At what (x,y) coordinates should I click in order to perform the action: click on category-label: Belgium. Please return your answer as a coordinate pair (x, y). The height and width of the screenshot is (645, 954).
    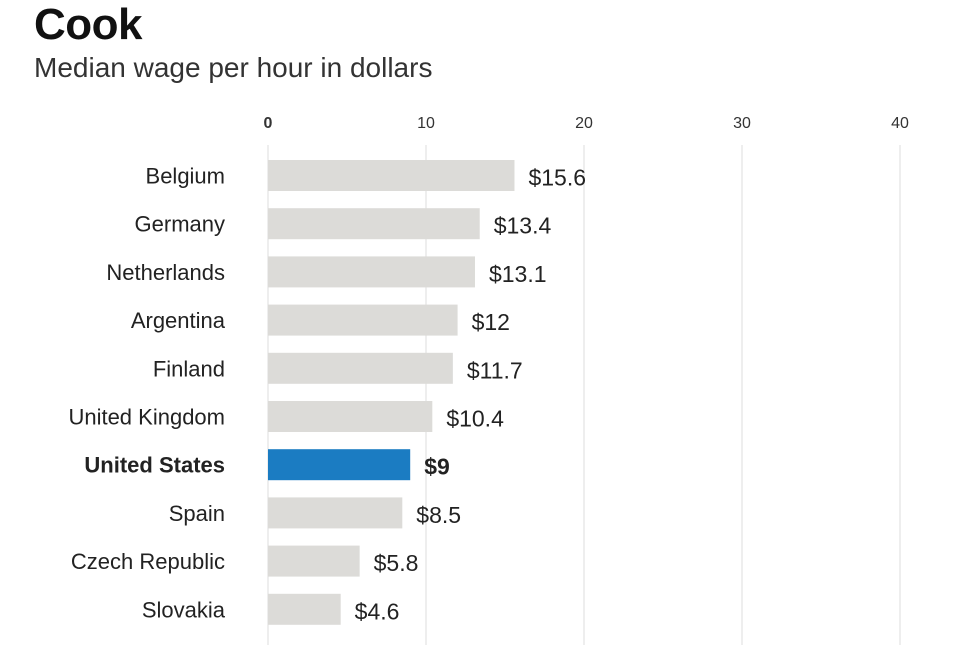
    Looking at the image, I should click on (185, 176).